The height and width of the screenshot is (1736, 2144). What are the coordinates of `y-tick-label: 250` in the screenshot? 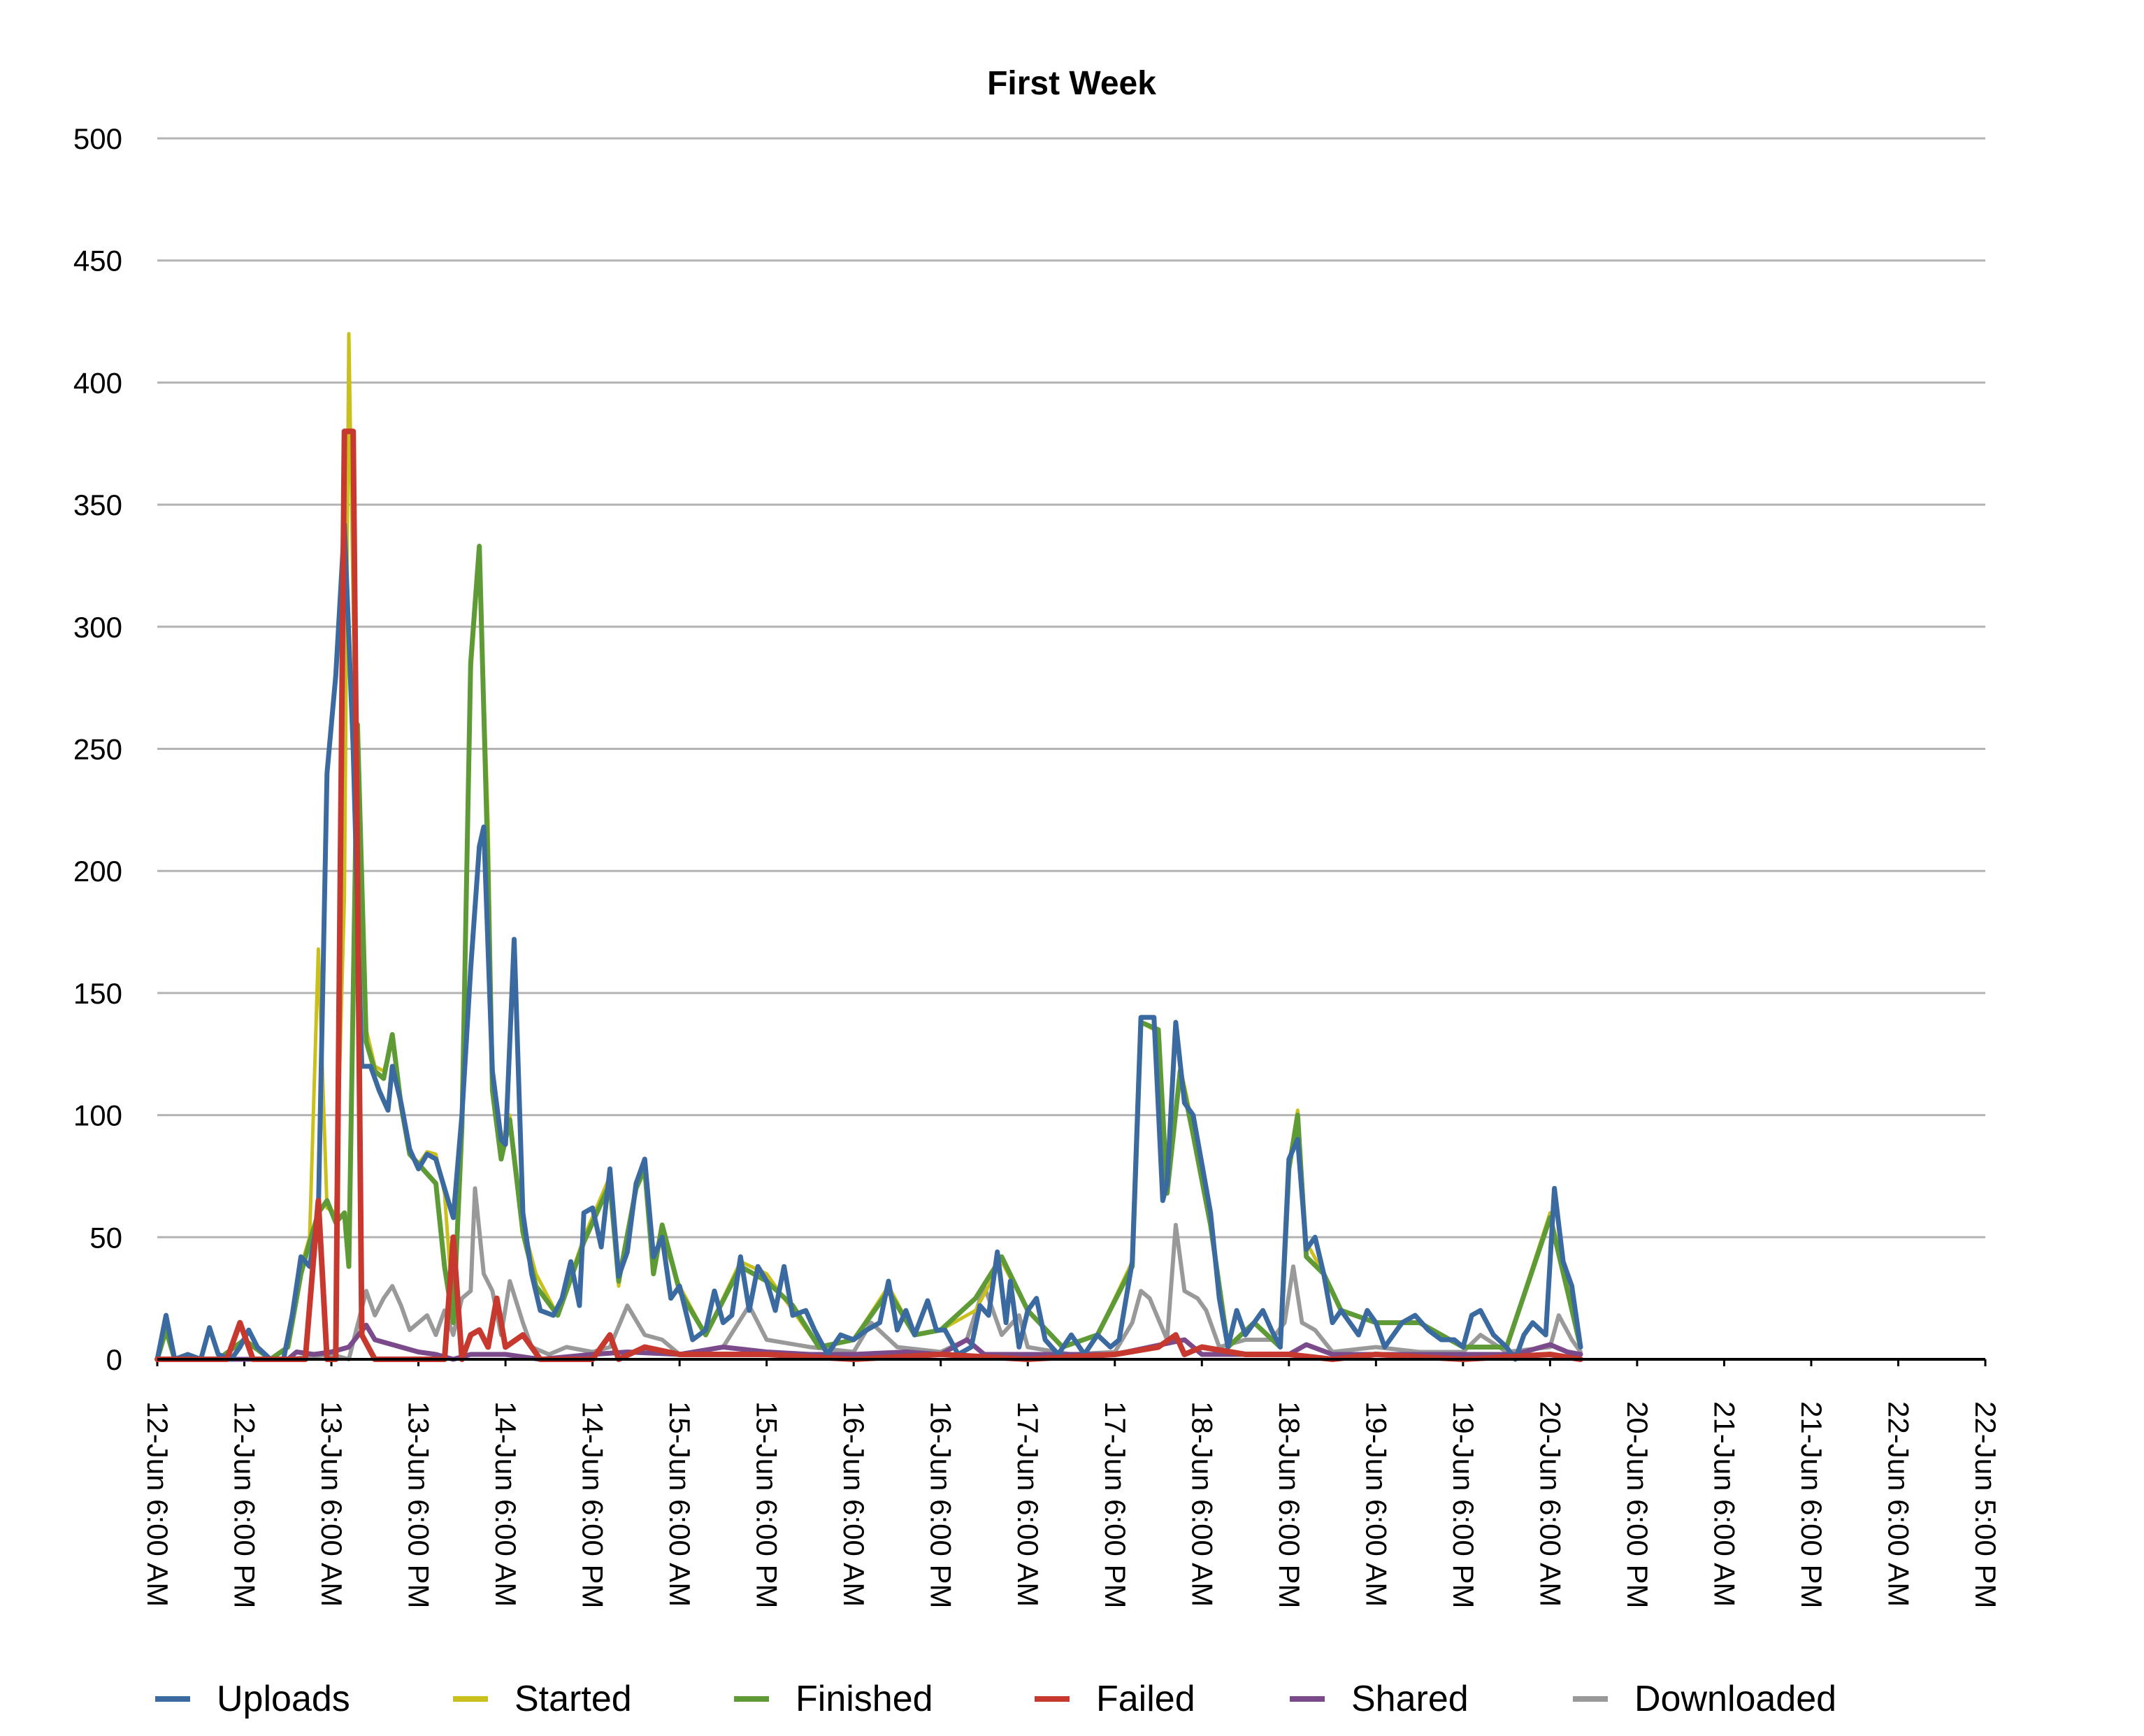 It's located at (97, 749).